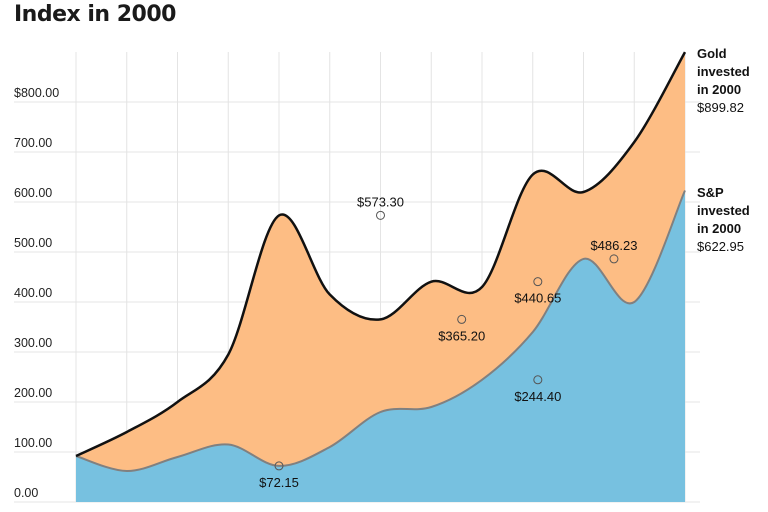 The image size is (768, 512). I want to click on data-point-label: $440.65, so click(537, 298).